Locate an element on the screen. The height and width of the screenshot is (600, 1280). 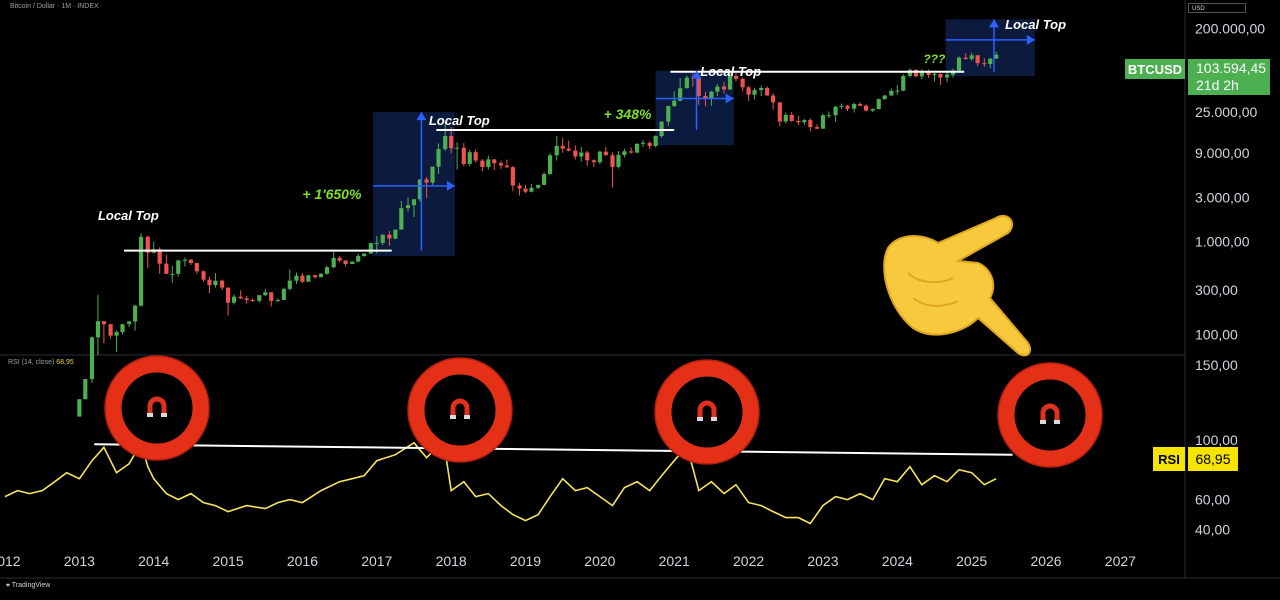
price-tag-value: 103.594,45 is located at coordinates (1231, 68).